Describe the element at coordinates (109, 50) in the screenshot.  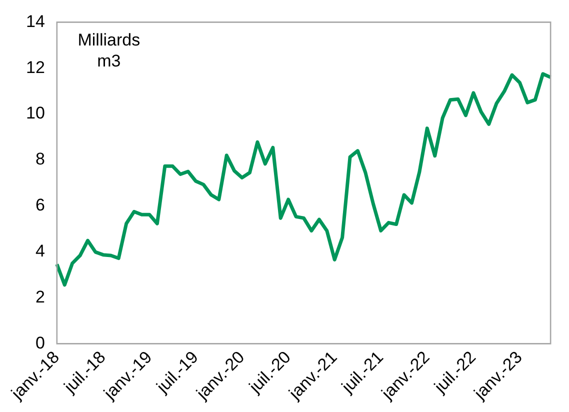
I see `y-axis-title: Milliards m3` at that location.